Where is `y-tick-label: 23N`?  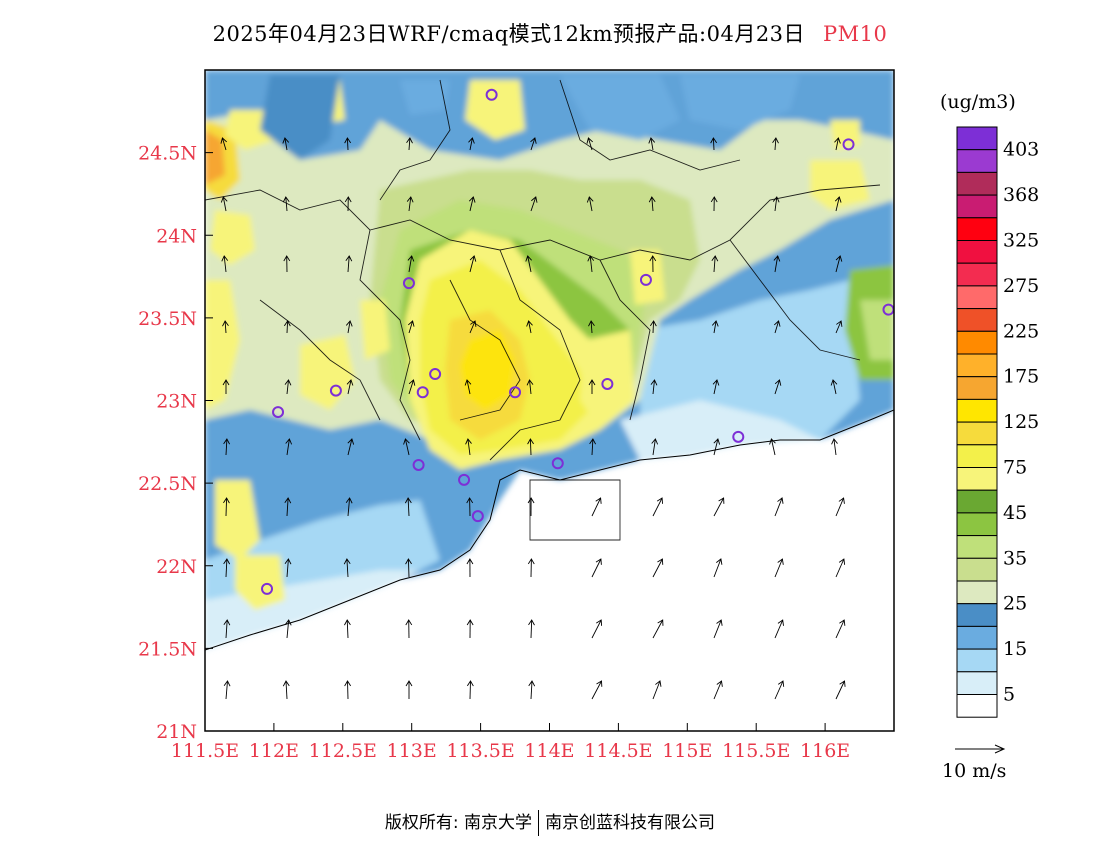
y-tick-label: 23N is located at coordinates (176, 402).